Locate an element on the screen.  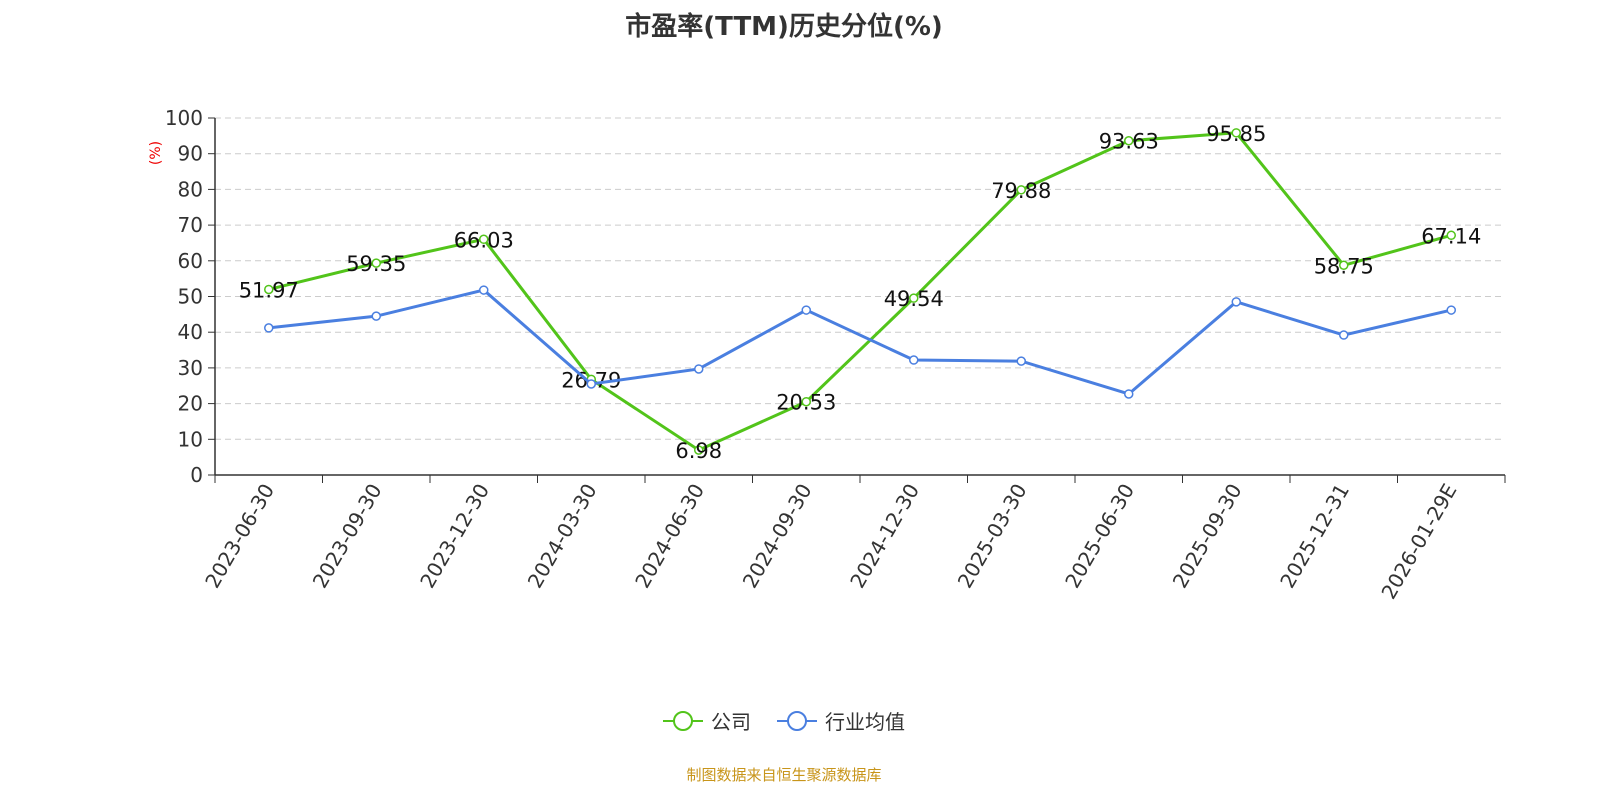
legend-item-industry: 行业均值 is located at coordinates (841, 720).